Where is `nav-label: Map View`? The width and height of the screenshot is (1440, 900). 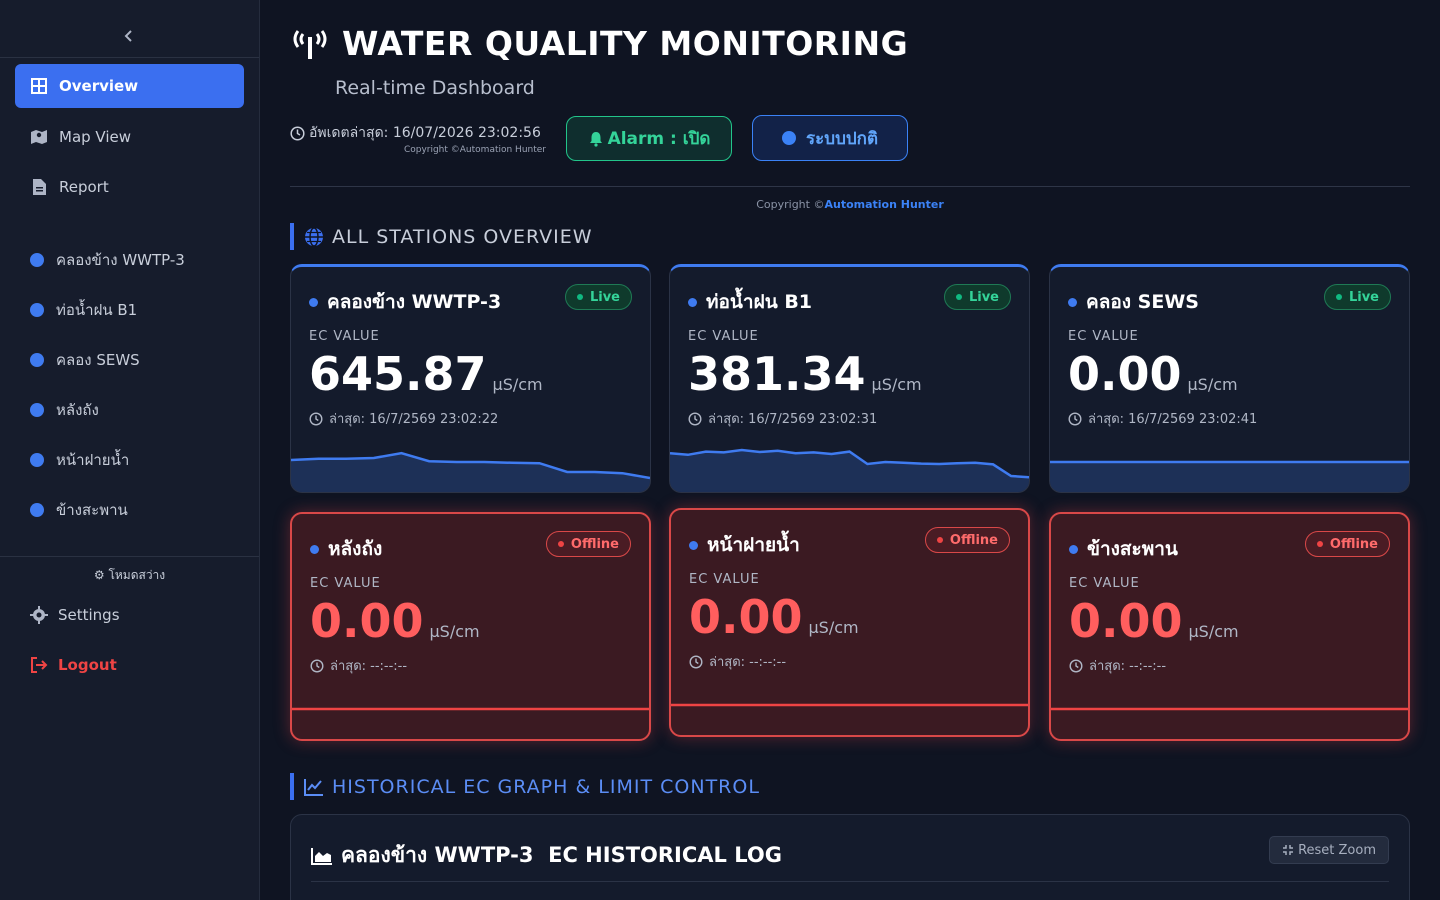
nav-label: Map View is located at coordinates (95, 137).